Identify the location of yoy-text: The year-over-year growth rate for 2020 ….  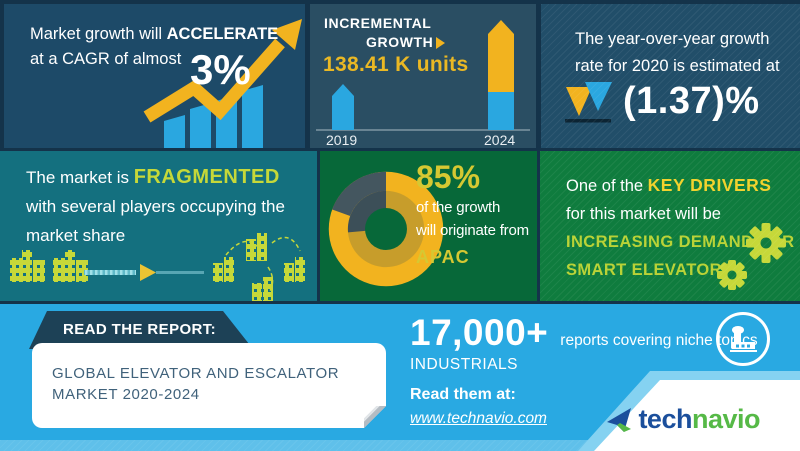
(677, 53).